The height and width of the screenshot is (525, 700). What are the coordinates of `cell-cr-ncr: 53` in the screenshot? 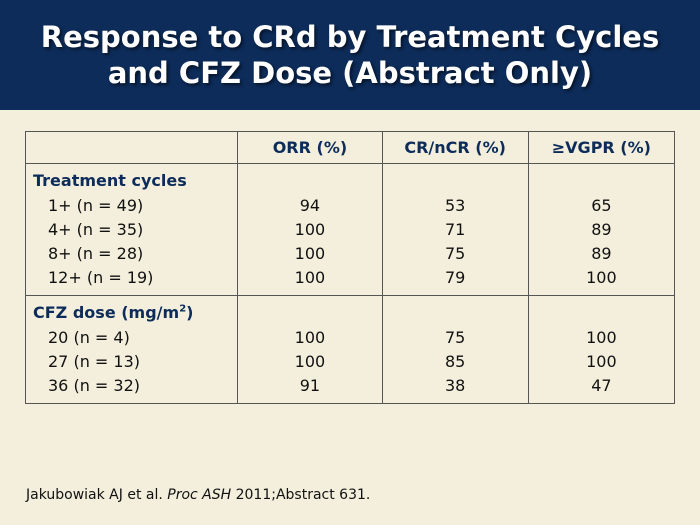 It's located at (455, 205).